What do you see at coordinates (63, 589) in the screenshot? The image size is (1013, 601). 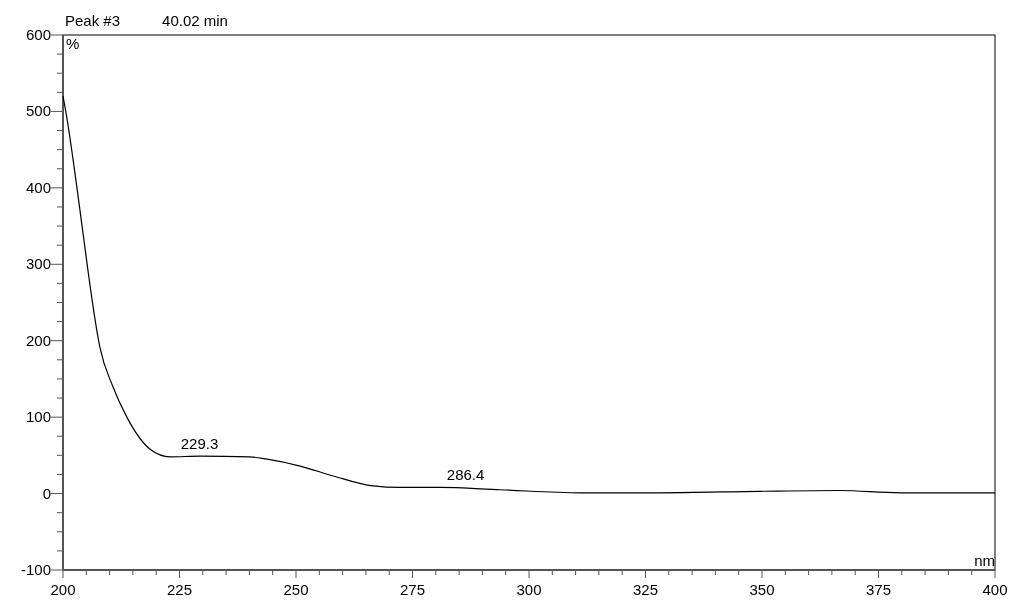 I see `x-tick-label: 200` at bounding box center [63, 589].